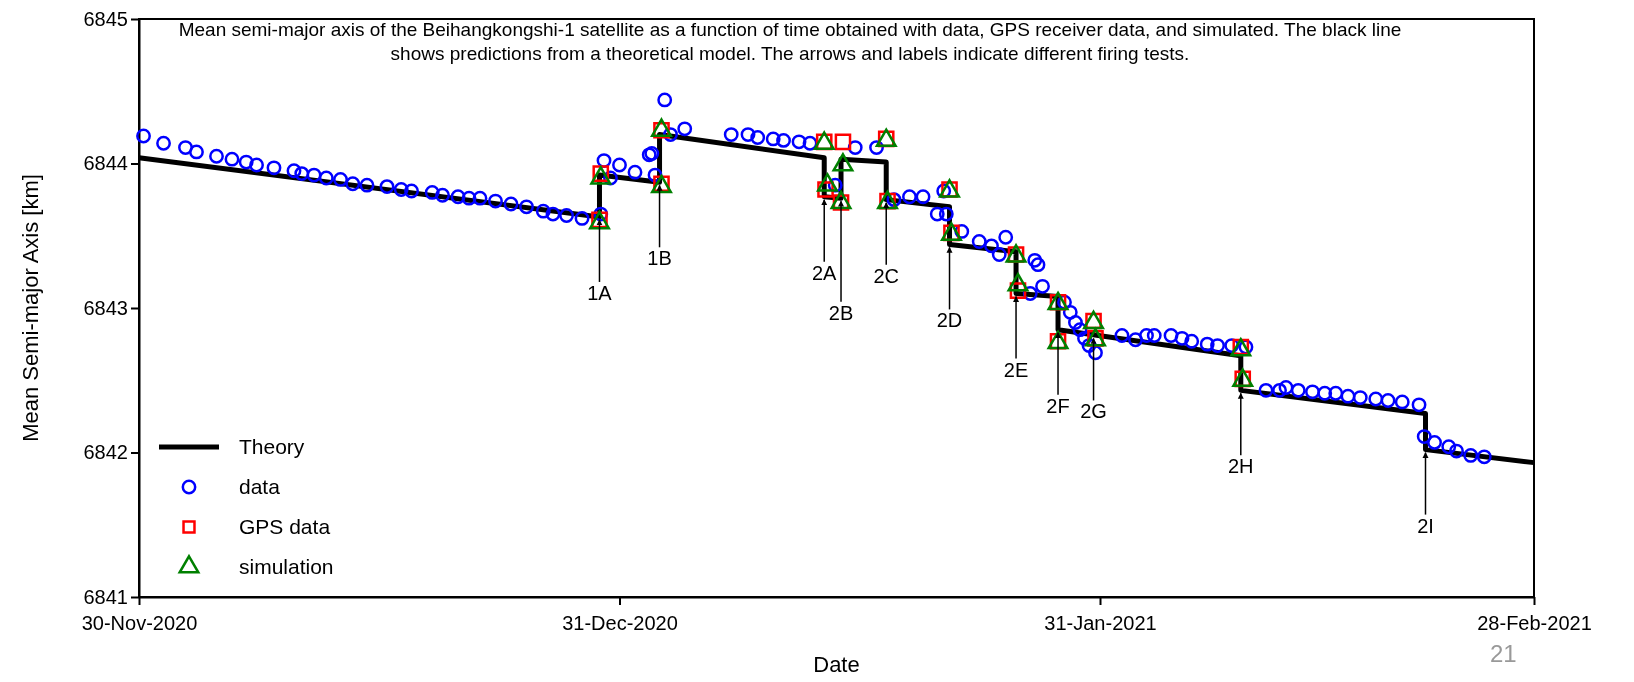 The image size is (1634, 682). What do you see at coordinates (1425, 525) in the screenshot?
I see `annotation: 2I` at bounding box center [1425, 525].